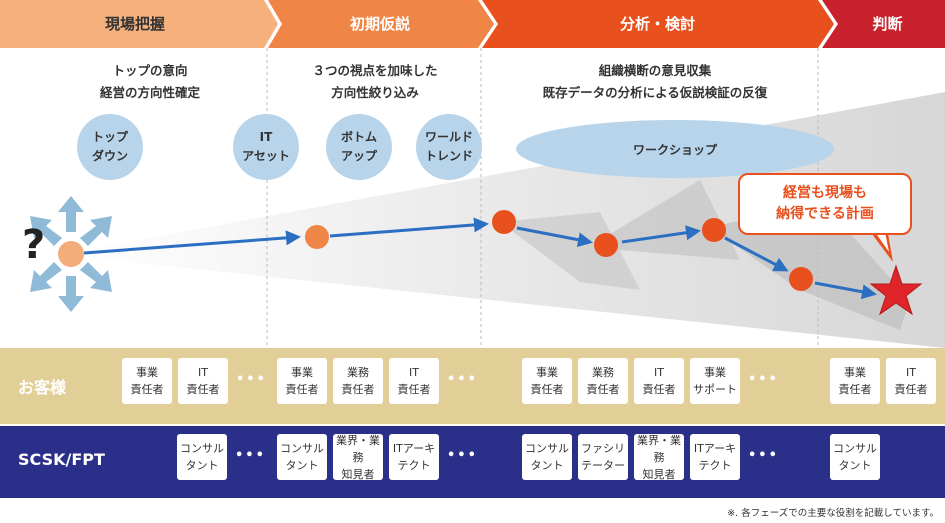 This screenshot has width=945, height=523. Describe the element at coordinates (896, 290) in the screenshot. I see `goal-star-icon` at that location.